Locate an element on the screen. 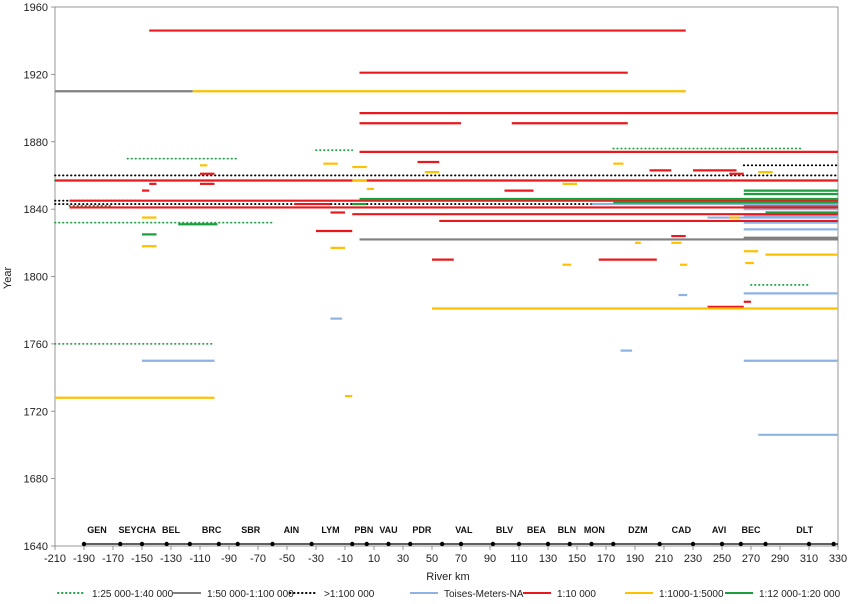 The image size is (850, 604). site-label: AVI is located at coordinates (719, 530).